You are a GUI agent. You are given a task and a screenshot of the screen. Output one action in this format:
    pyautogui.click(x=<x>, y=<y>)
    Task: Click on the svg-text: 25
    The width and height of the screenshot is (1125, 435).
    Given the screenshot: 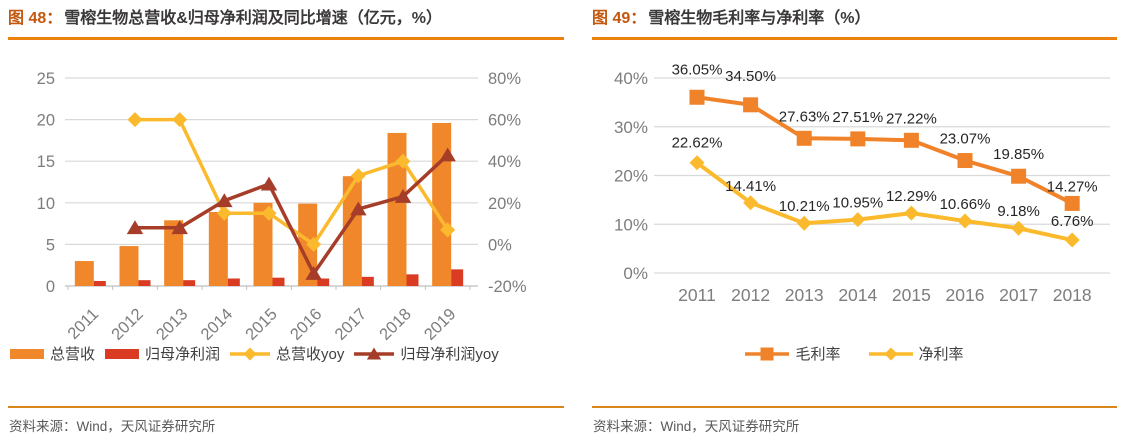 What is the action you would take?
    pyautogui.click(x=46, y=79)
    